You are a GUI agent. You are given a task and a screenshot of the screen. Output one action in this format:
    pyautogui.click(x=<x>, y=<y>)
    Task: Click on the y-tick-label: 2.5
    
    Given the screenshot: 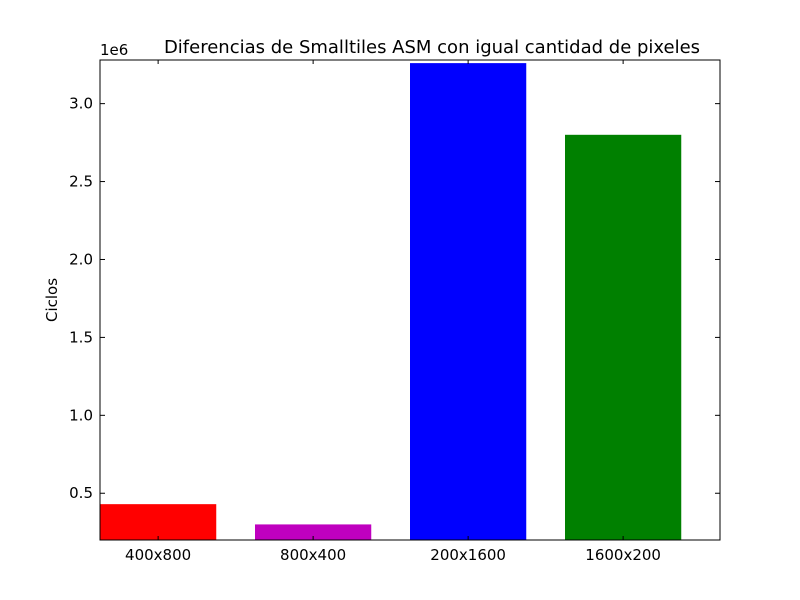 What is the action you would take?
    pyautogui.click(x=81, y=182)
    